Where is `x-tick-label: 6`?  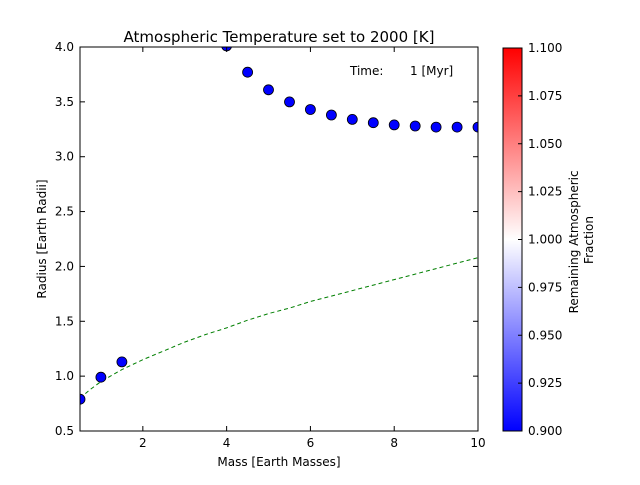
x-tick-label: 6 is located at coordinates (311, 443).